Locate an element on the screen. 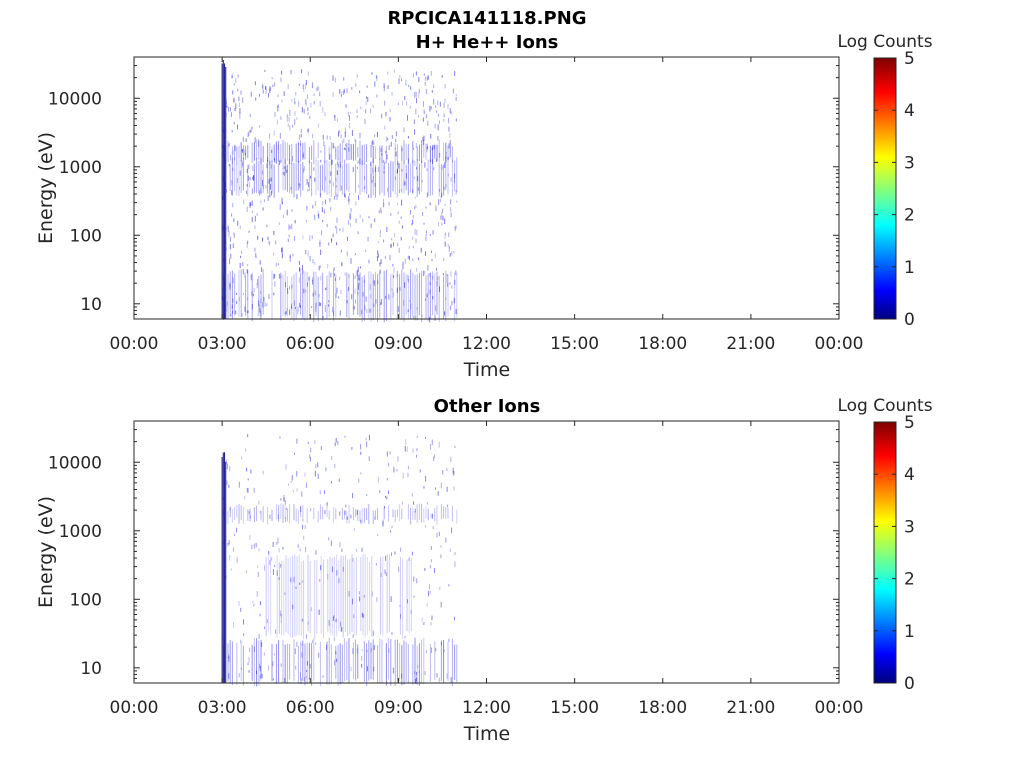 This screenshot has width=1024, height=768. panel-title: Other Ions is located at coordinates (487, 406).